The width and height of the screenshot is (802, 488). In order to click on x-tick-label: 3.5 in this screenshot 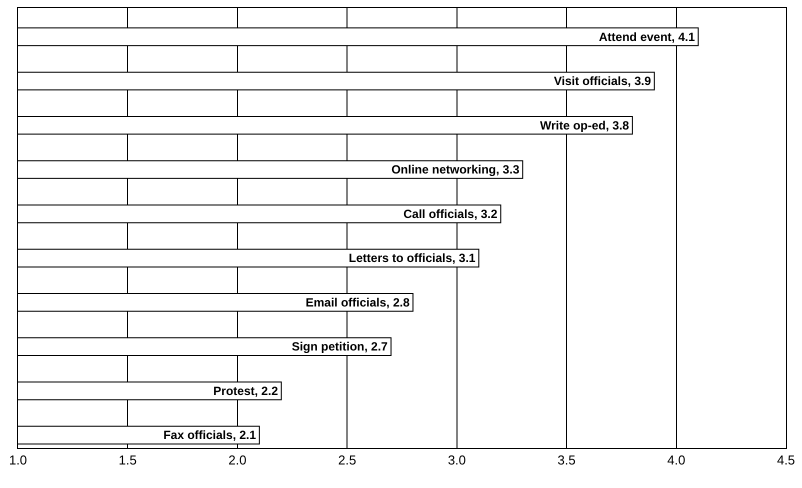, I will do `click(567, 460)`.